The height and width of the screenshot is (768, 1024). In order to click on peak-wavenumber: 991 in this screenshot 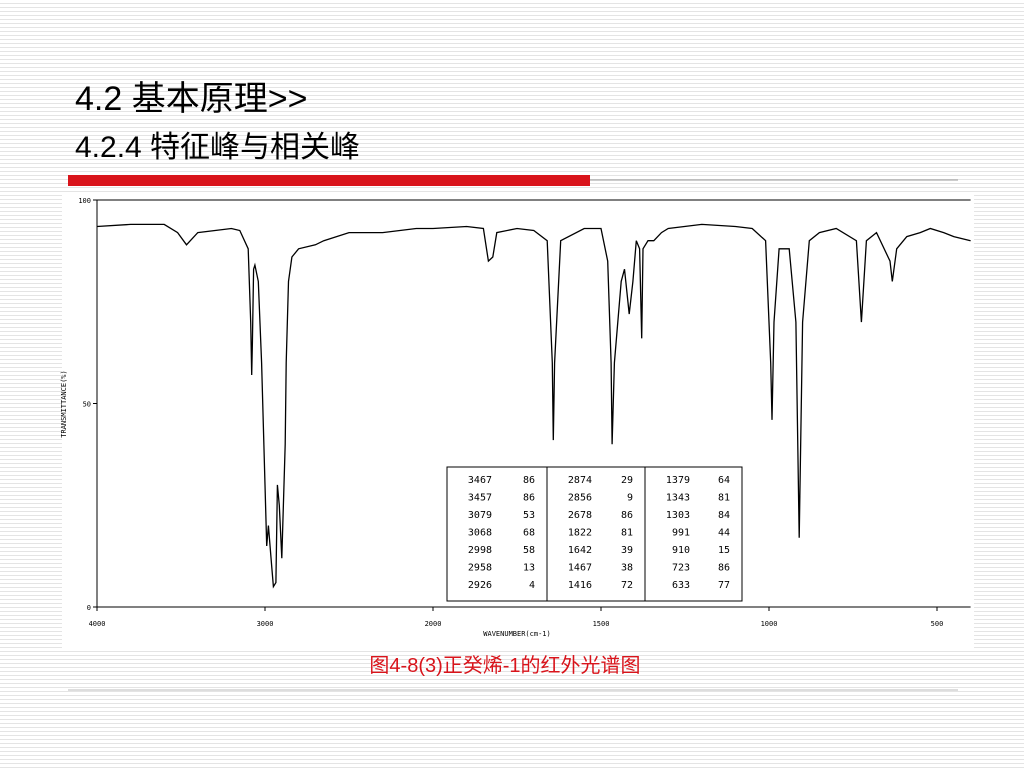, I will do `click(681, 533)`.